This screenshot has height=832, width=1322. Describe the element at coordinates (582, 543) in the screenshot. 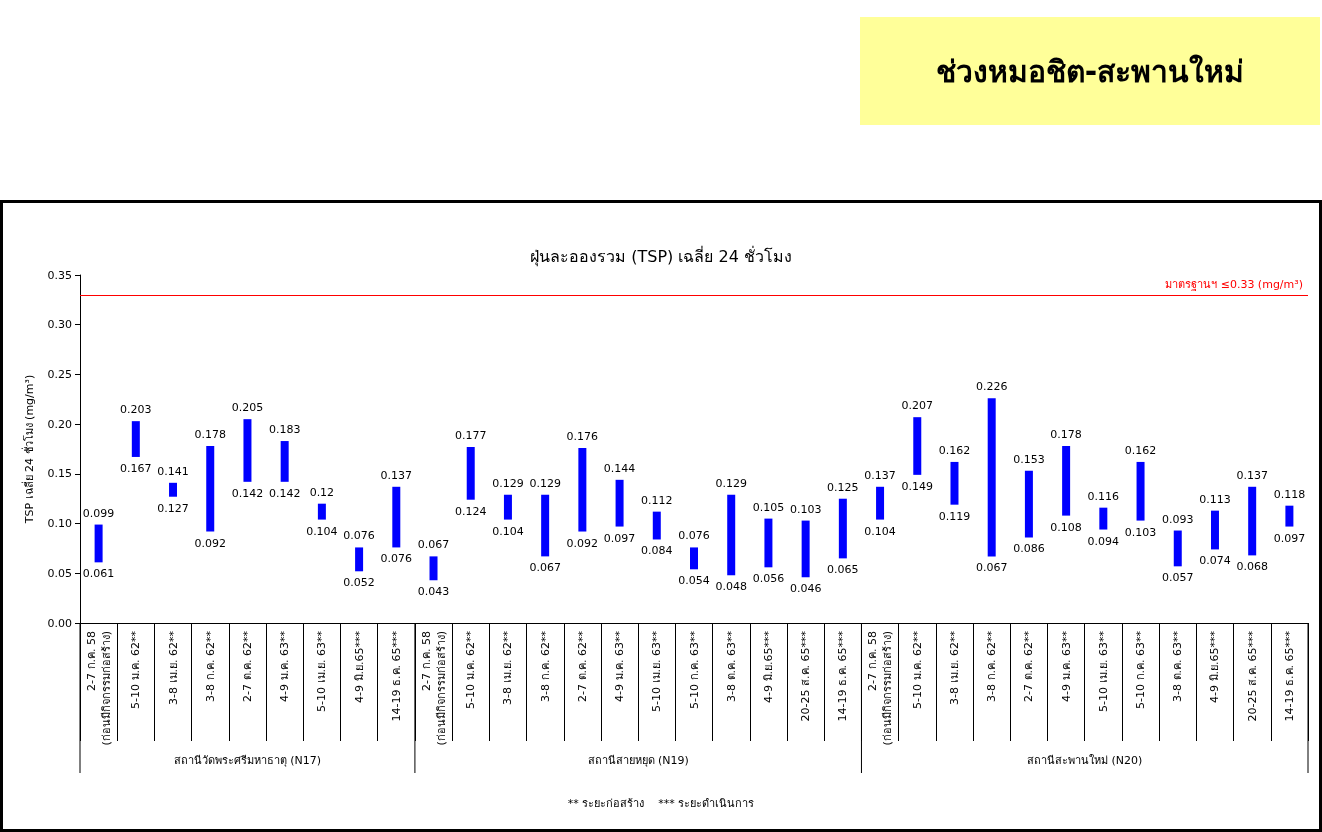

I see `annotation: 0.092` at that location.